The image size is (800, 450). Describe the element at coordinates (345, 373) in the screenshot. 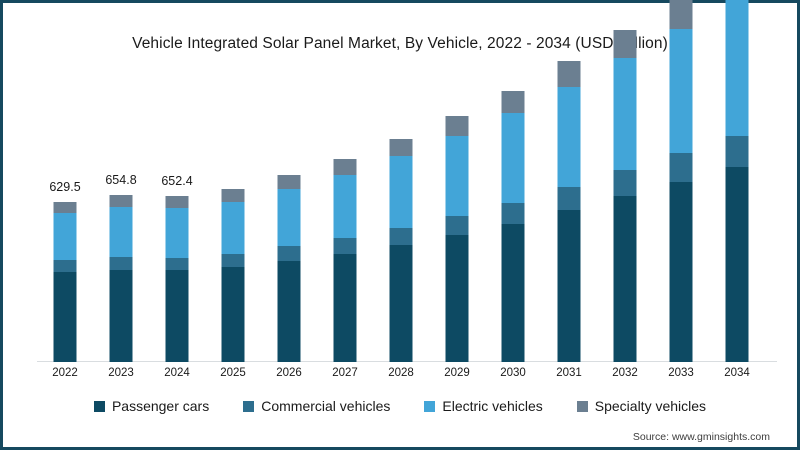

I see `x-tick-label: 2027` at that location.